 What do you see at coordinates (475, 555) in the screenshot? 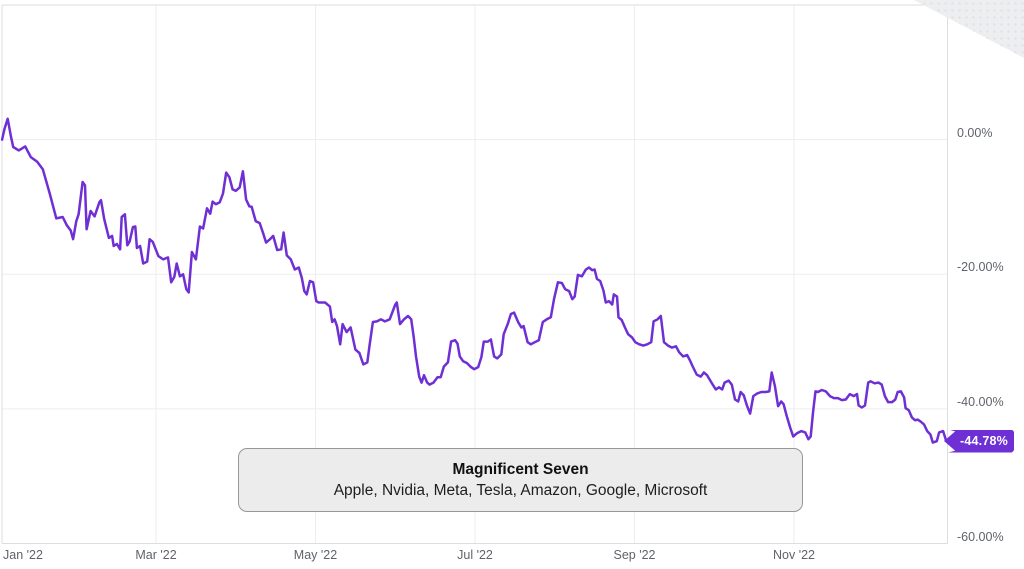
I see `x-axis-label: Jul '22` at bounding box center [475, 555].